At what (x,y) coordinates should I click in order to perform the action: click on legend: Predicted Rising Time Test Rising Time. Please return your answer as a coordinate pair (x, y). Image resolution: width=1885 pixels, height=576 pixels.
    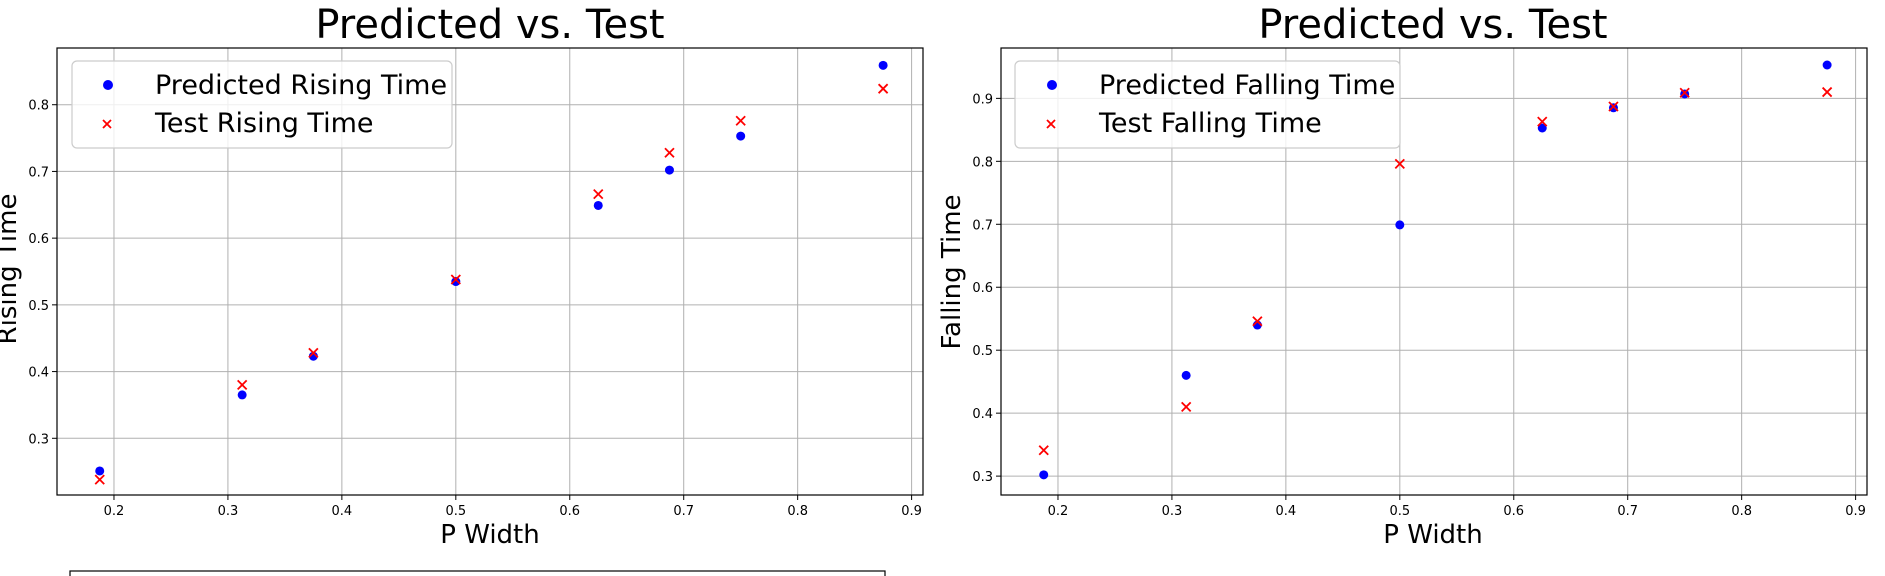
    Looking at the image, I should click on (262, 104).